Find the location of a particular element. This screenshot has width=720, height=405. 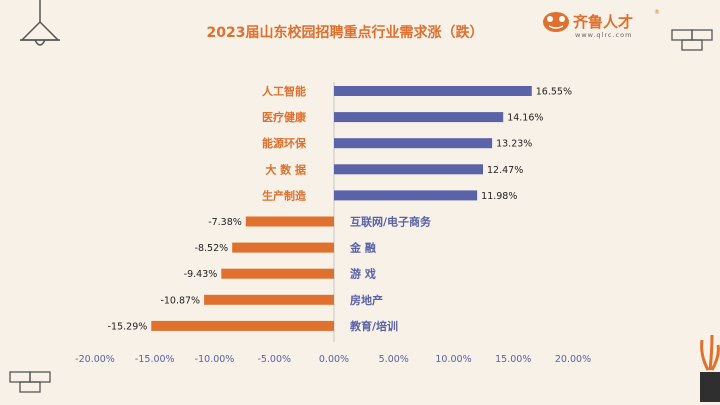

category-label-8: 房地产 is located at coordinates (366, 300).